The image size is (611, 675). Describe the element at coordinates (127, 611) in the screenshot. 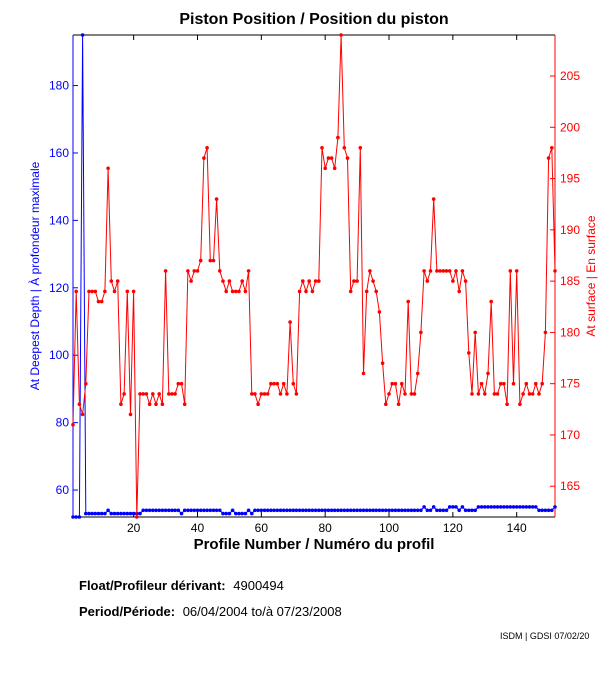

I see `period-label: Period/Période:` at that location.